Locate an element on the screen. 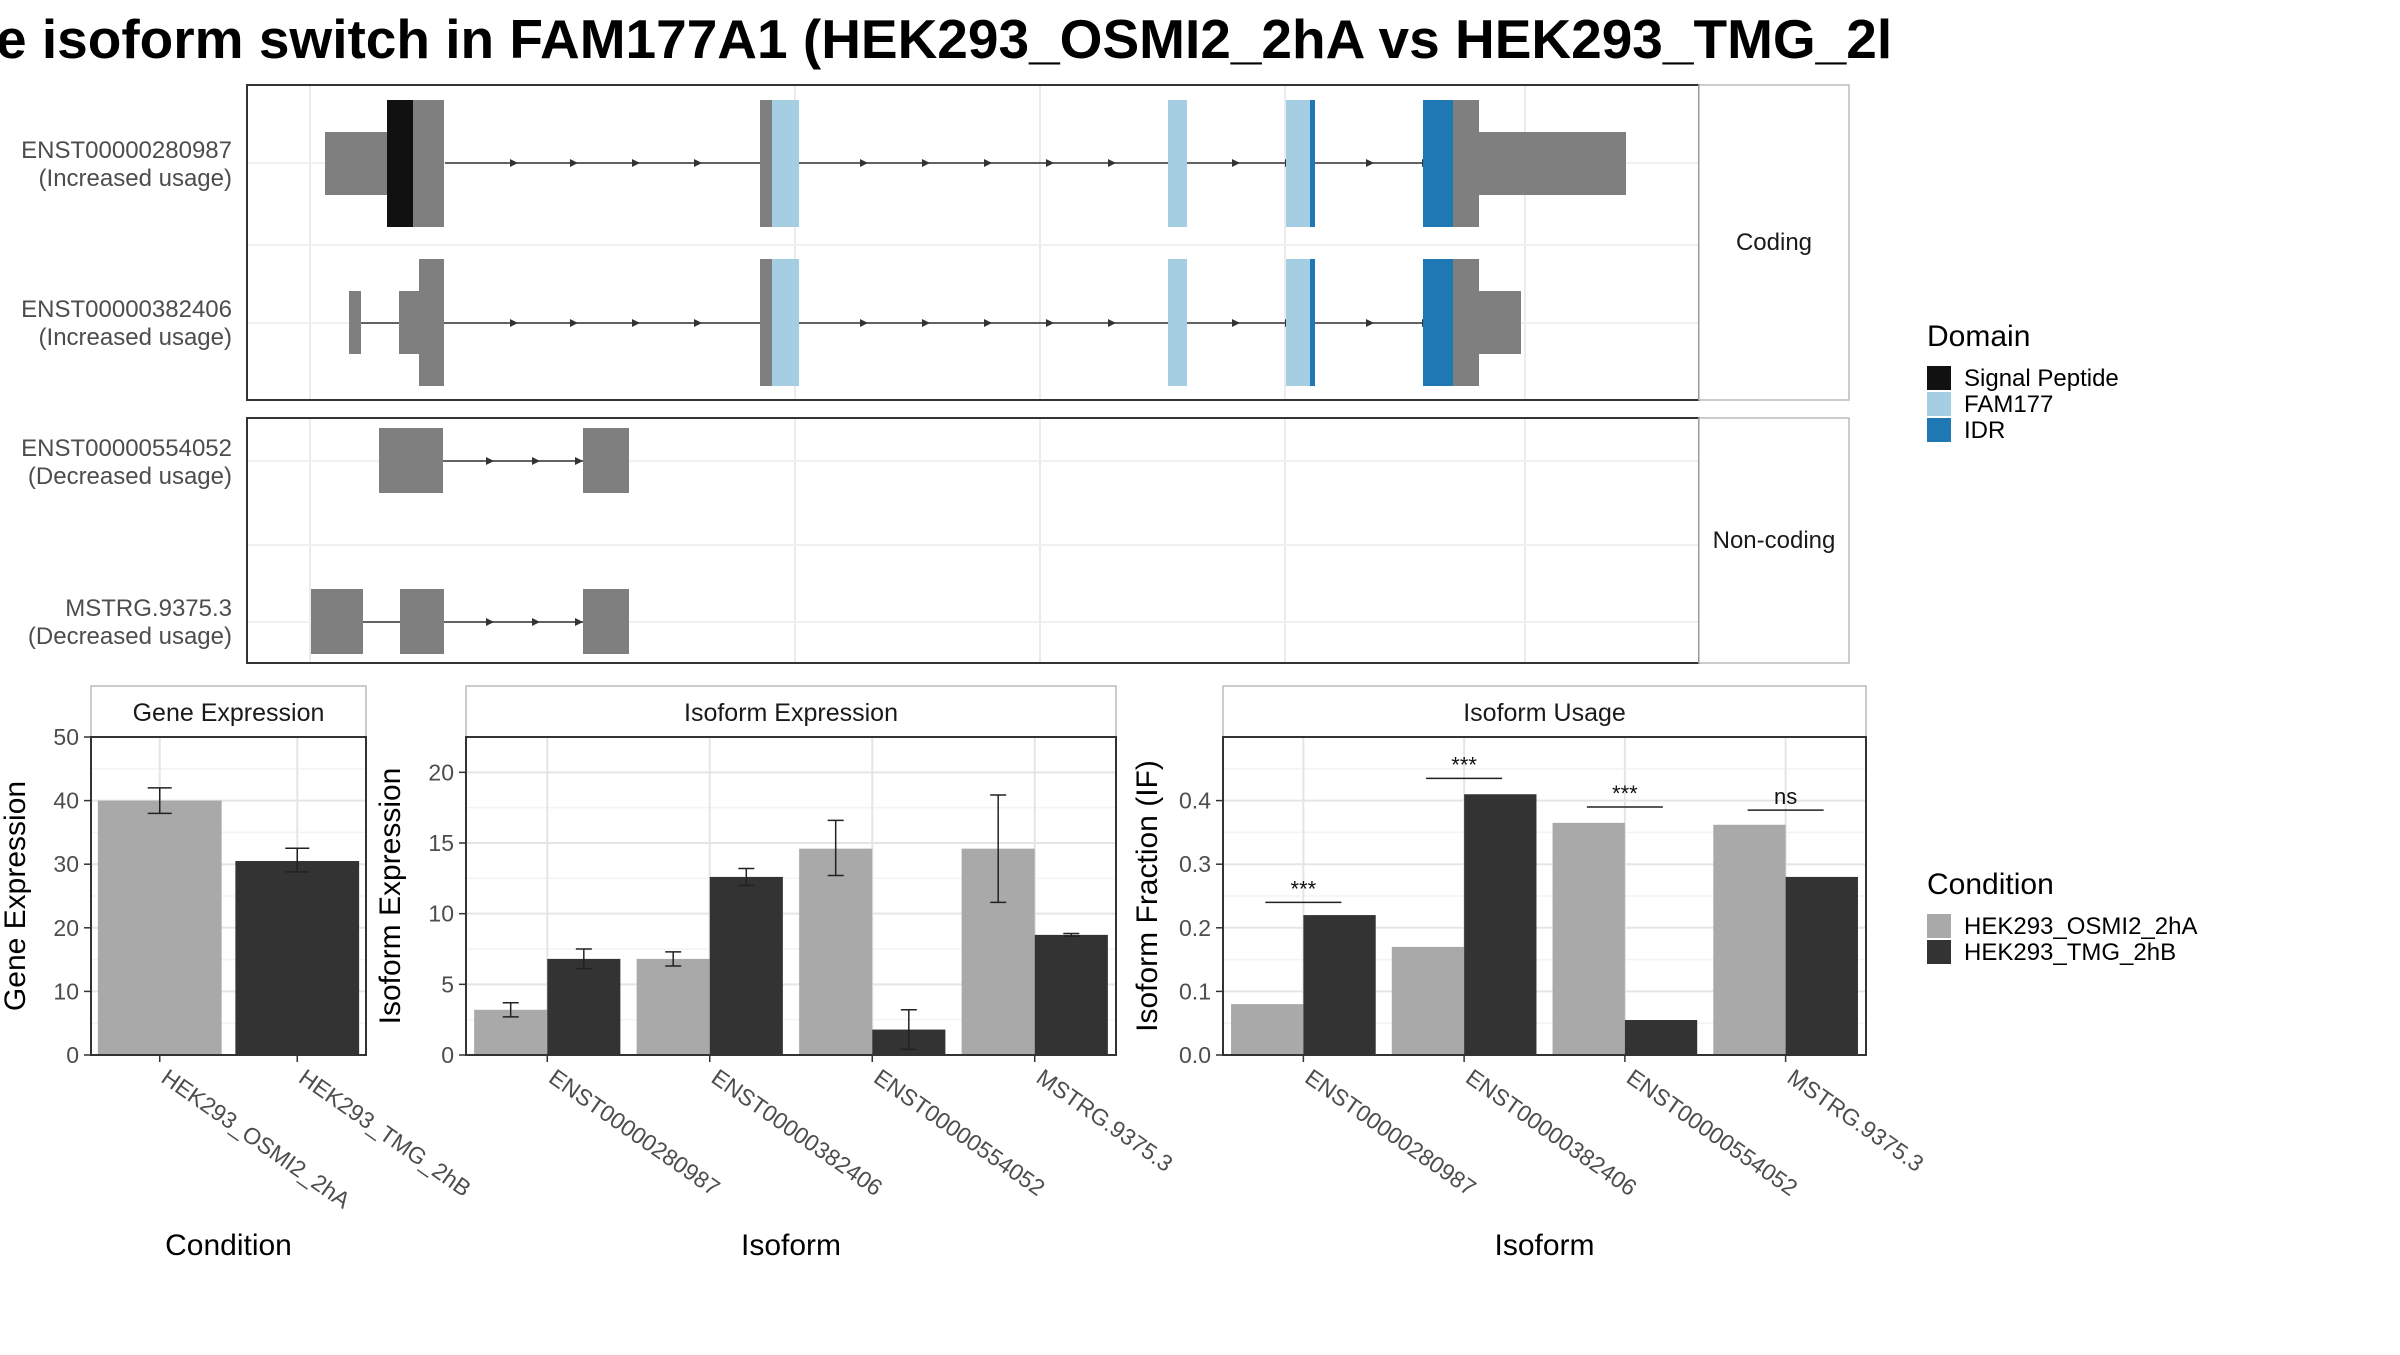 The height and width of the screenshot is (1355, 2400). y-tick-label: 0 is located at coordinates (447, 1055).